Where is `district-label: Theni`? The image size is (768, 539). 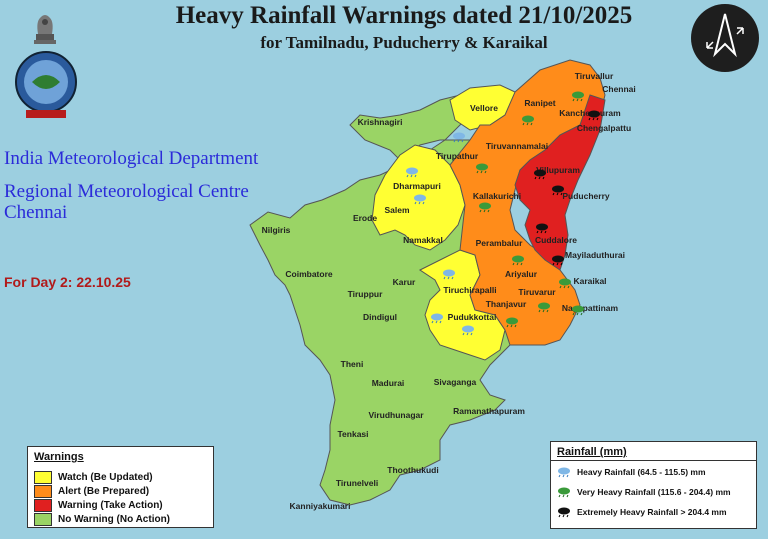
district-label: Theni is located at coordinates (352, 364).